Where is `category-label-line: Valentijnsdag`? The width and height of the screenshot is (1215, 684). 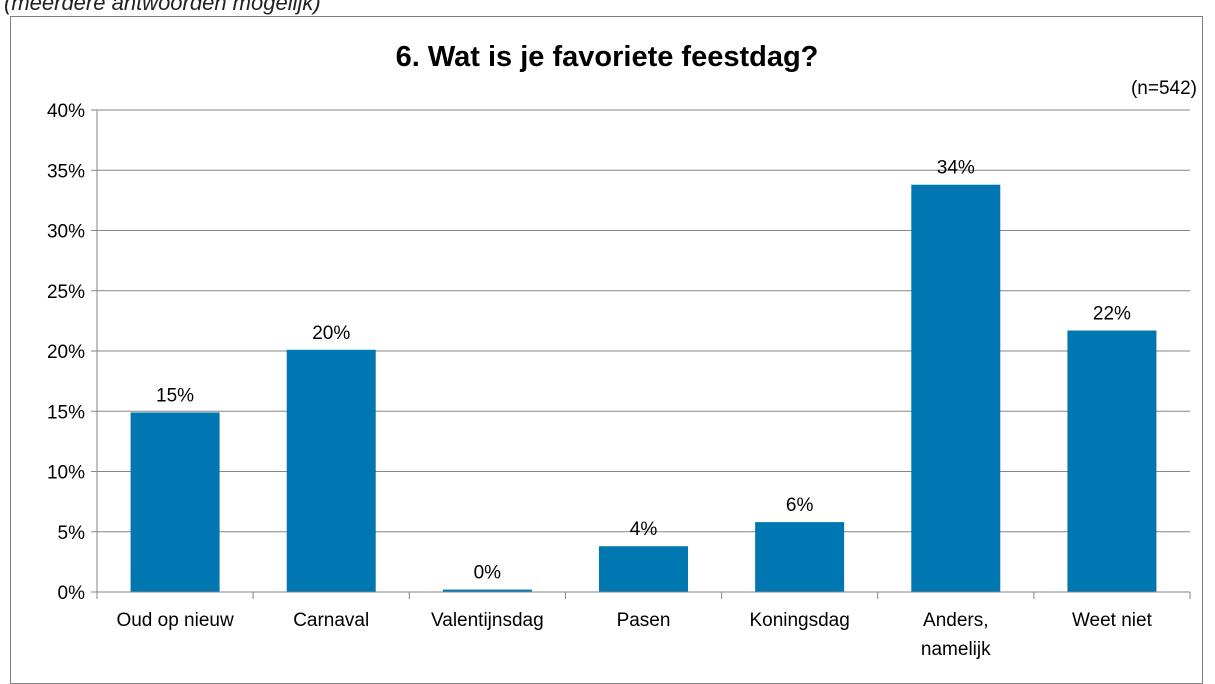 category-label-line: Valentijnsdag is located at coordinates (487, 620).